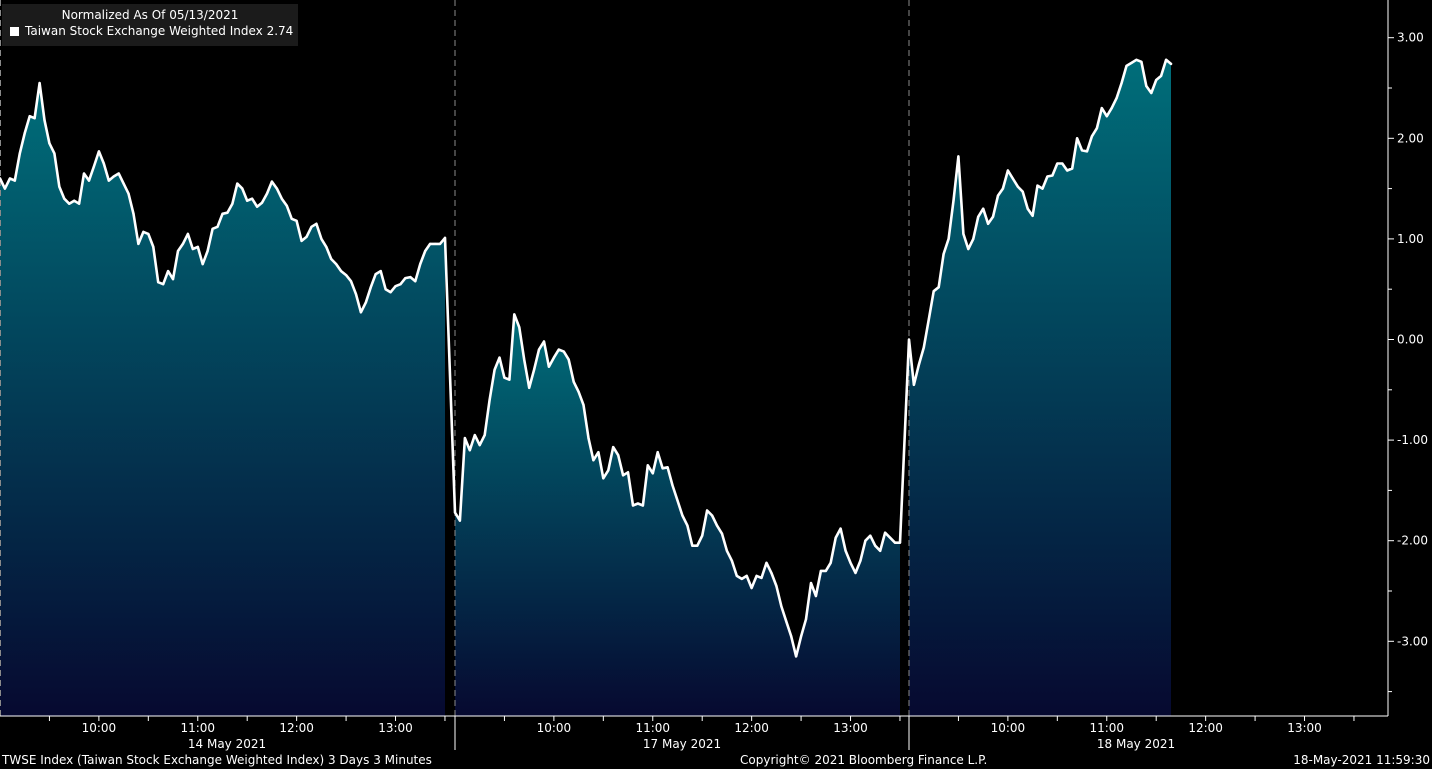 This screenshot has height=769, width=1432. I want to click on x-tick-label: 10:00, so click(99, 728).